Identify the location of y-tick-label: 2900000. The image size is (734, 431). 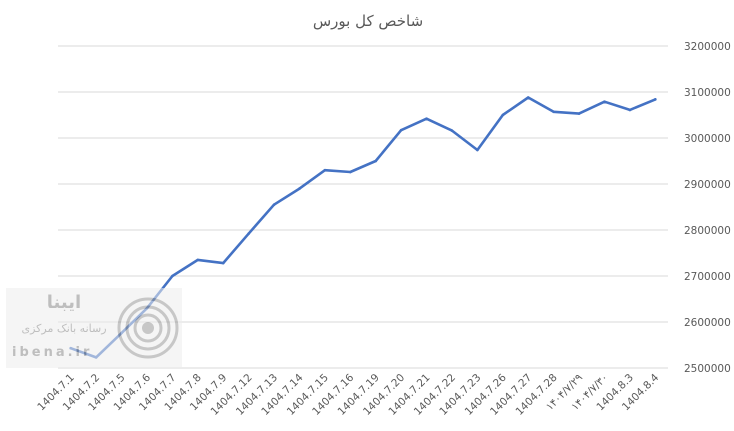
(707, 185).